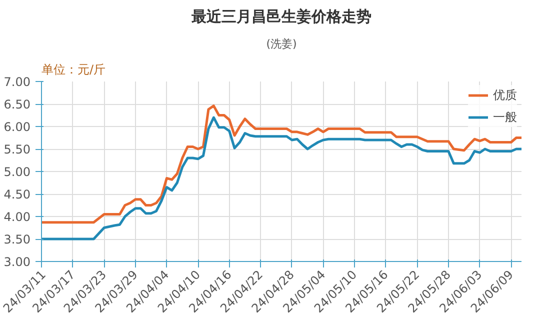 The height and width of the screenshot is (323, 536). I want to click on legend-label: 一般, so click(505, 117).